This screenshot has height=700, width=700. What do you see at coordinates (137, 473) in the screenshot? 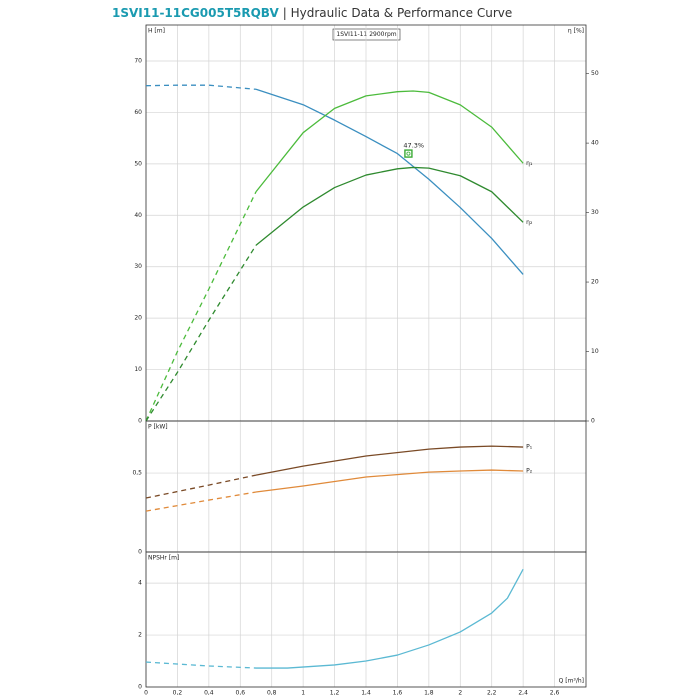
I see `y-tick-label: 0,5` at bounding box center [137, 473].